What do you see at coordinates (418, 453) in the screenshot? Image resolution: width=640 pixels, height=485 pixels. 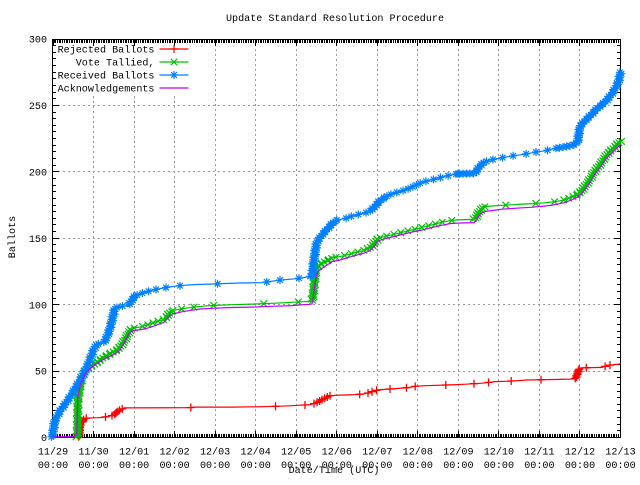 I see `svg-text: 12/08` at bounding box center [418, 453].